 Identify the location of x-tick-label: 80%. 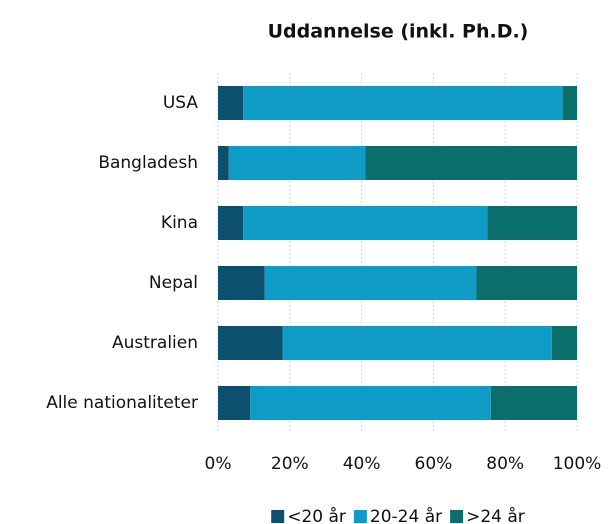
(505, 464).